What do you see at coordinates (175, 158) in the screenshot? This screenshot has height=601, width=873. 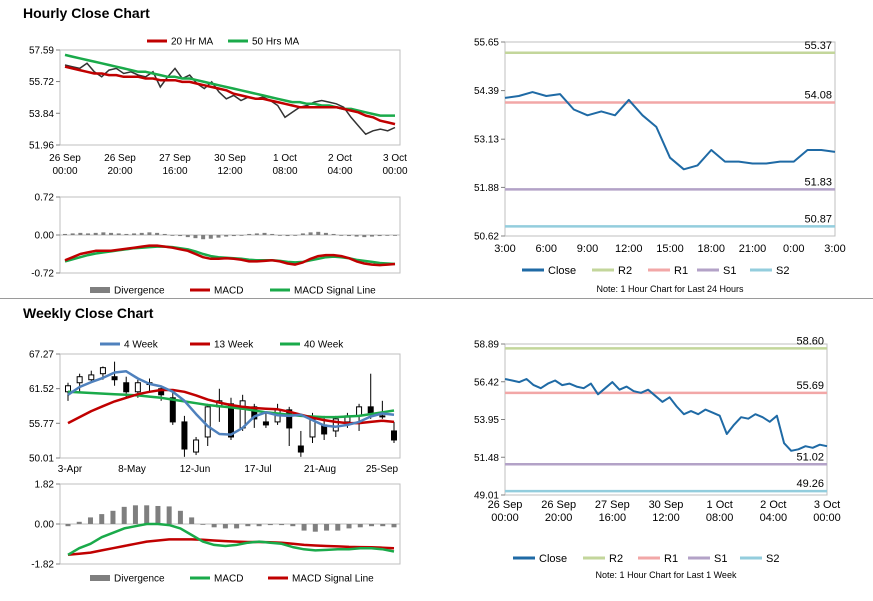 I see `hourly-price-xtick-label: 27 Sep` at bounding box center [175, 158].